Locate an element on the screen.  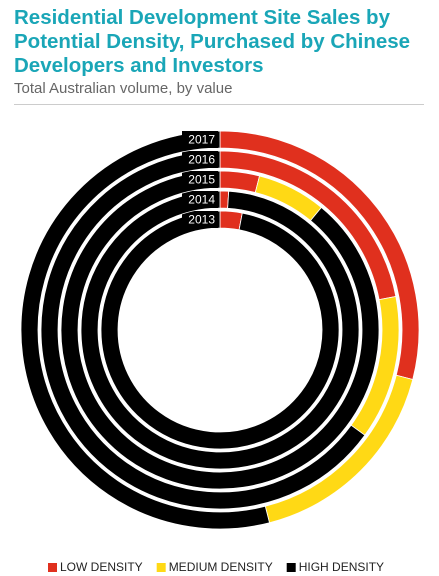
ring-label: 2015 is located at coordinates (201, 180).